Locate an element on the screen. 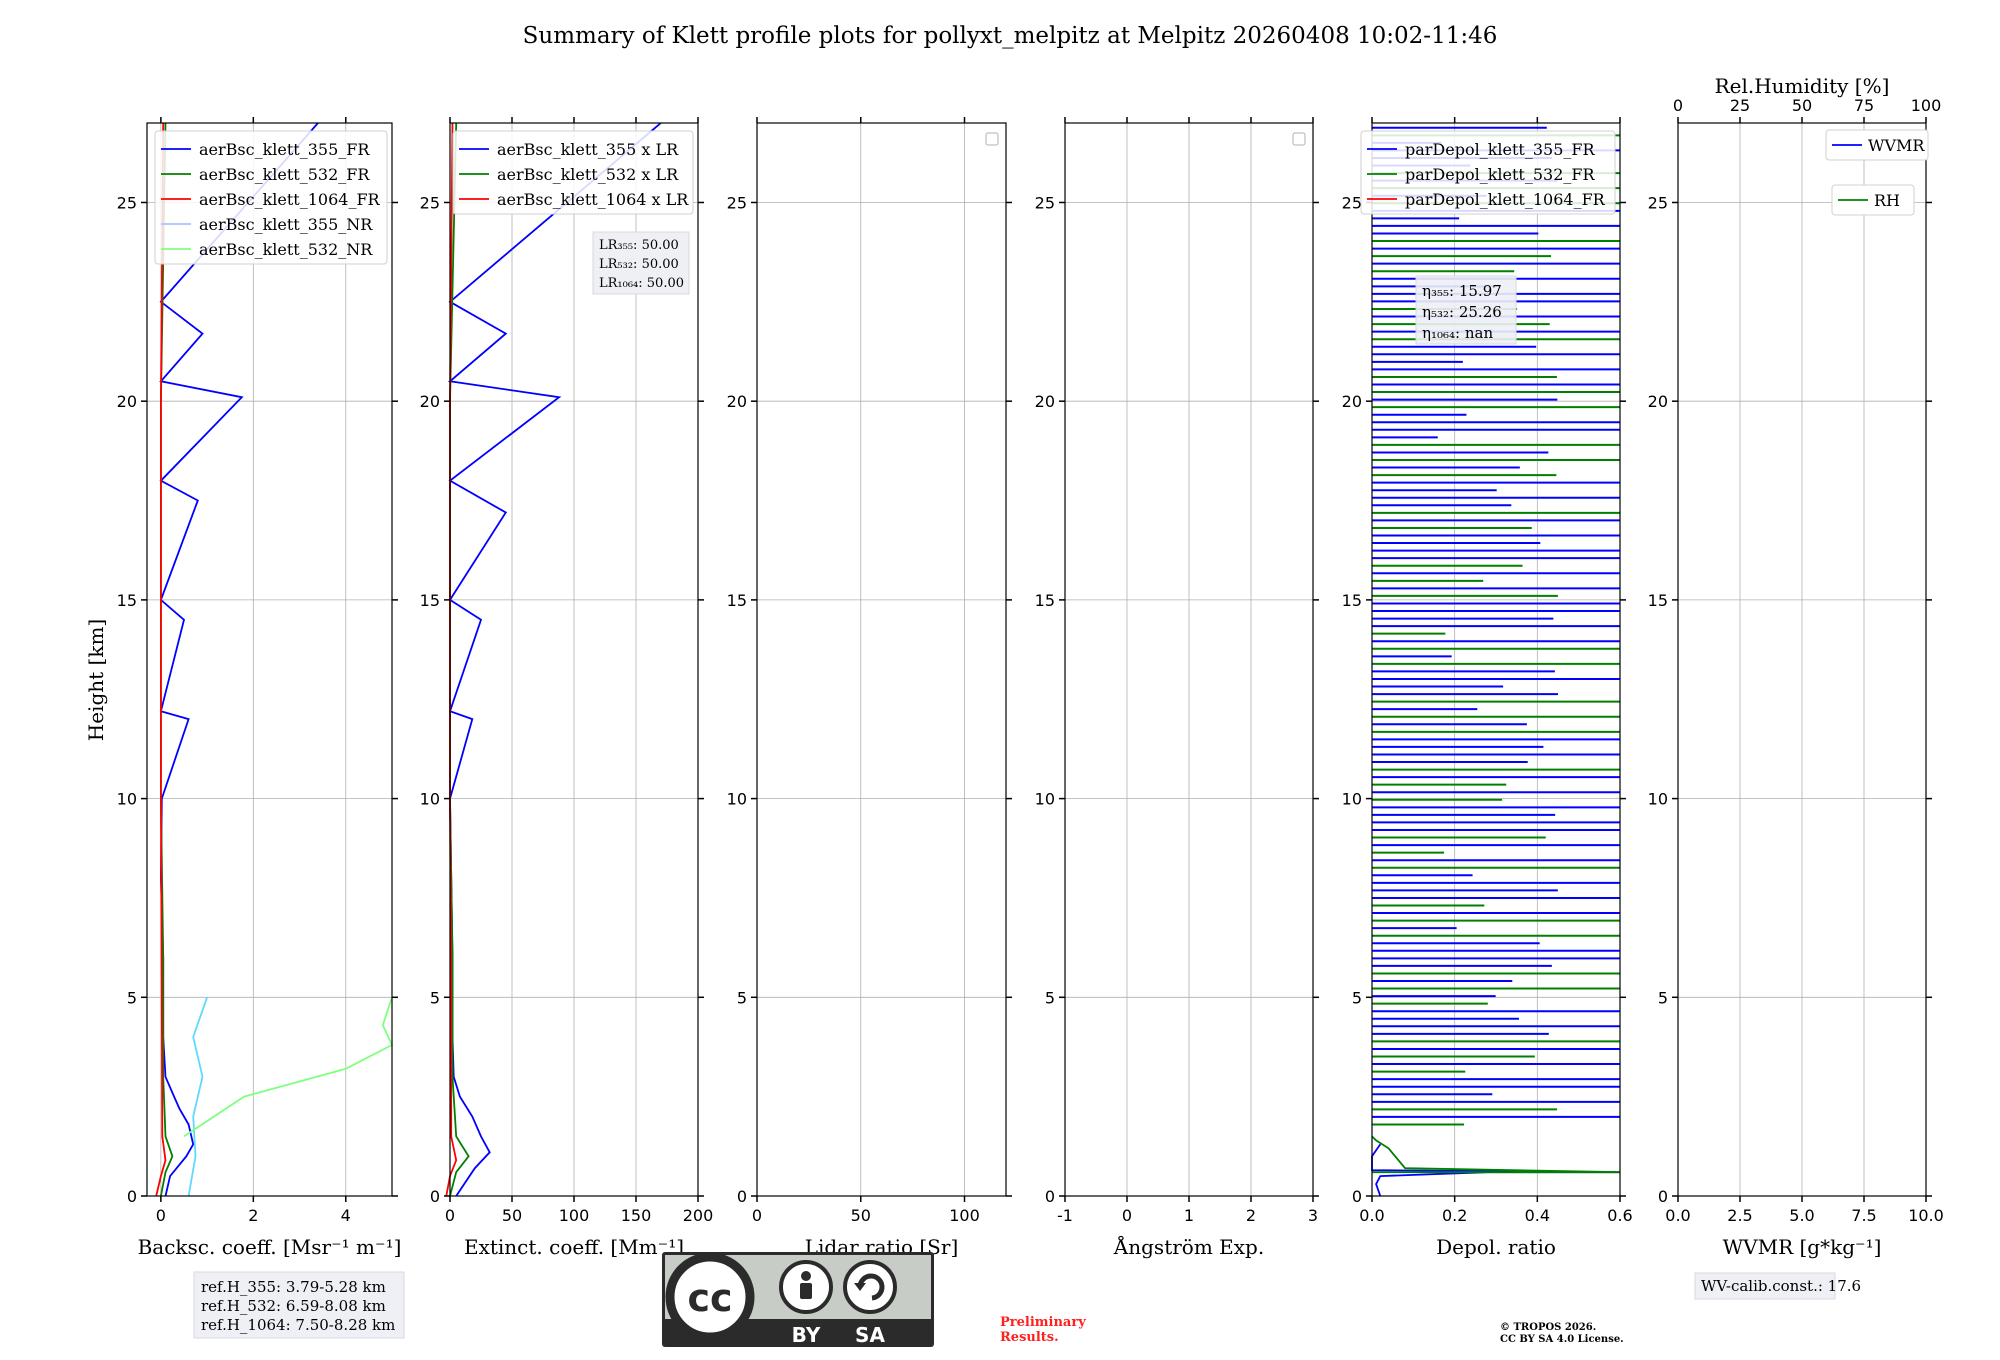  x-tick-label: 0.4 is located at coordinates (1537, 1215).